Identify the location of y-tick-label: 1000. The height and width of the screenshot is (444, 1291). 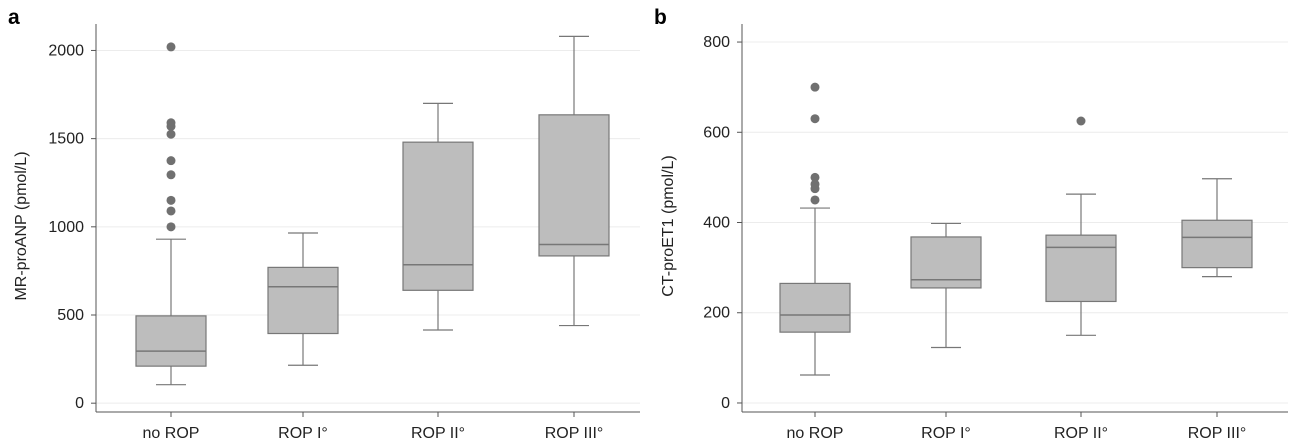
(66, 227).